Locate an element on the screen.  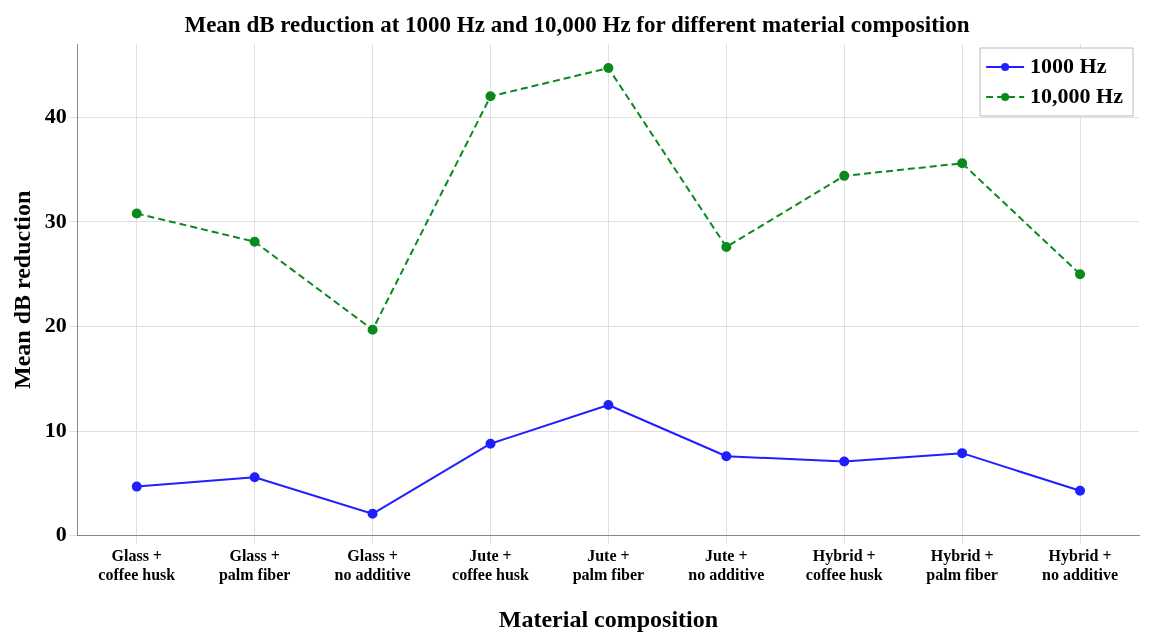
x-tick-label: Hybrid + no additive is located at coordinates (1080, 564).